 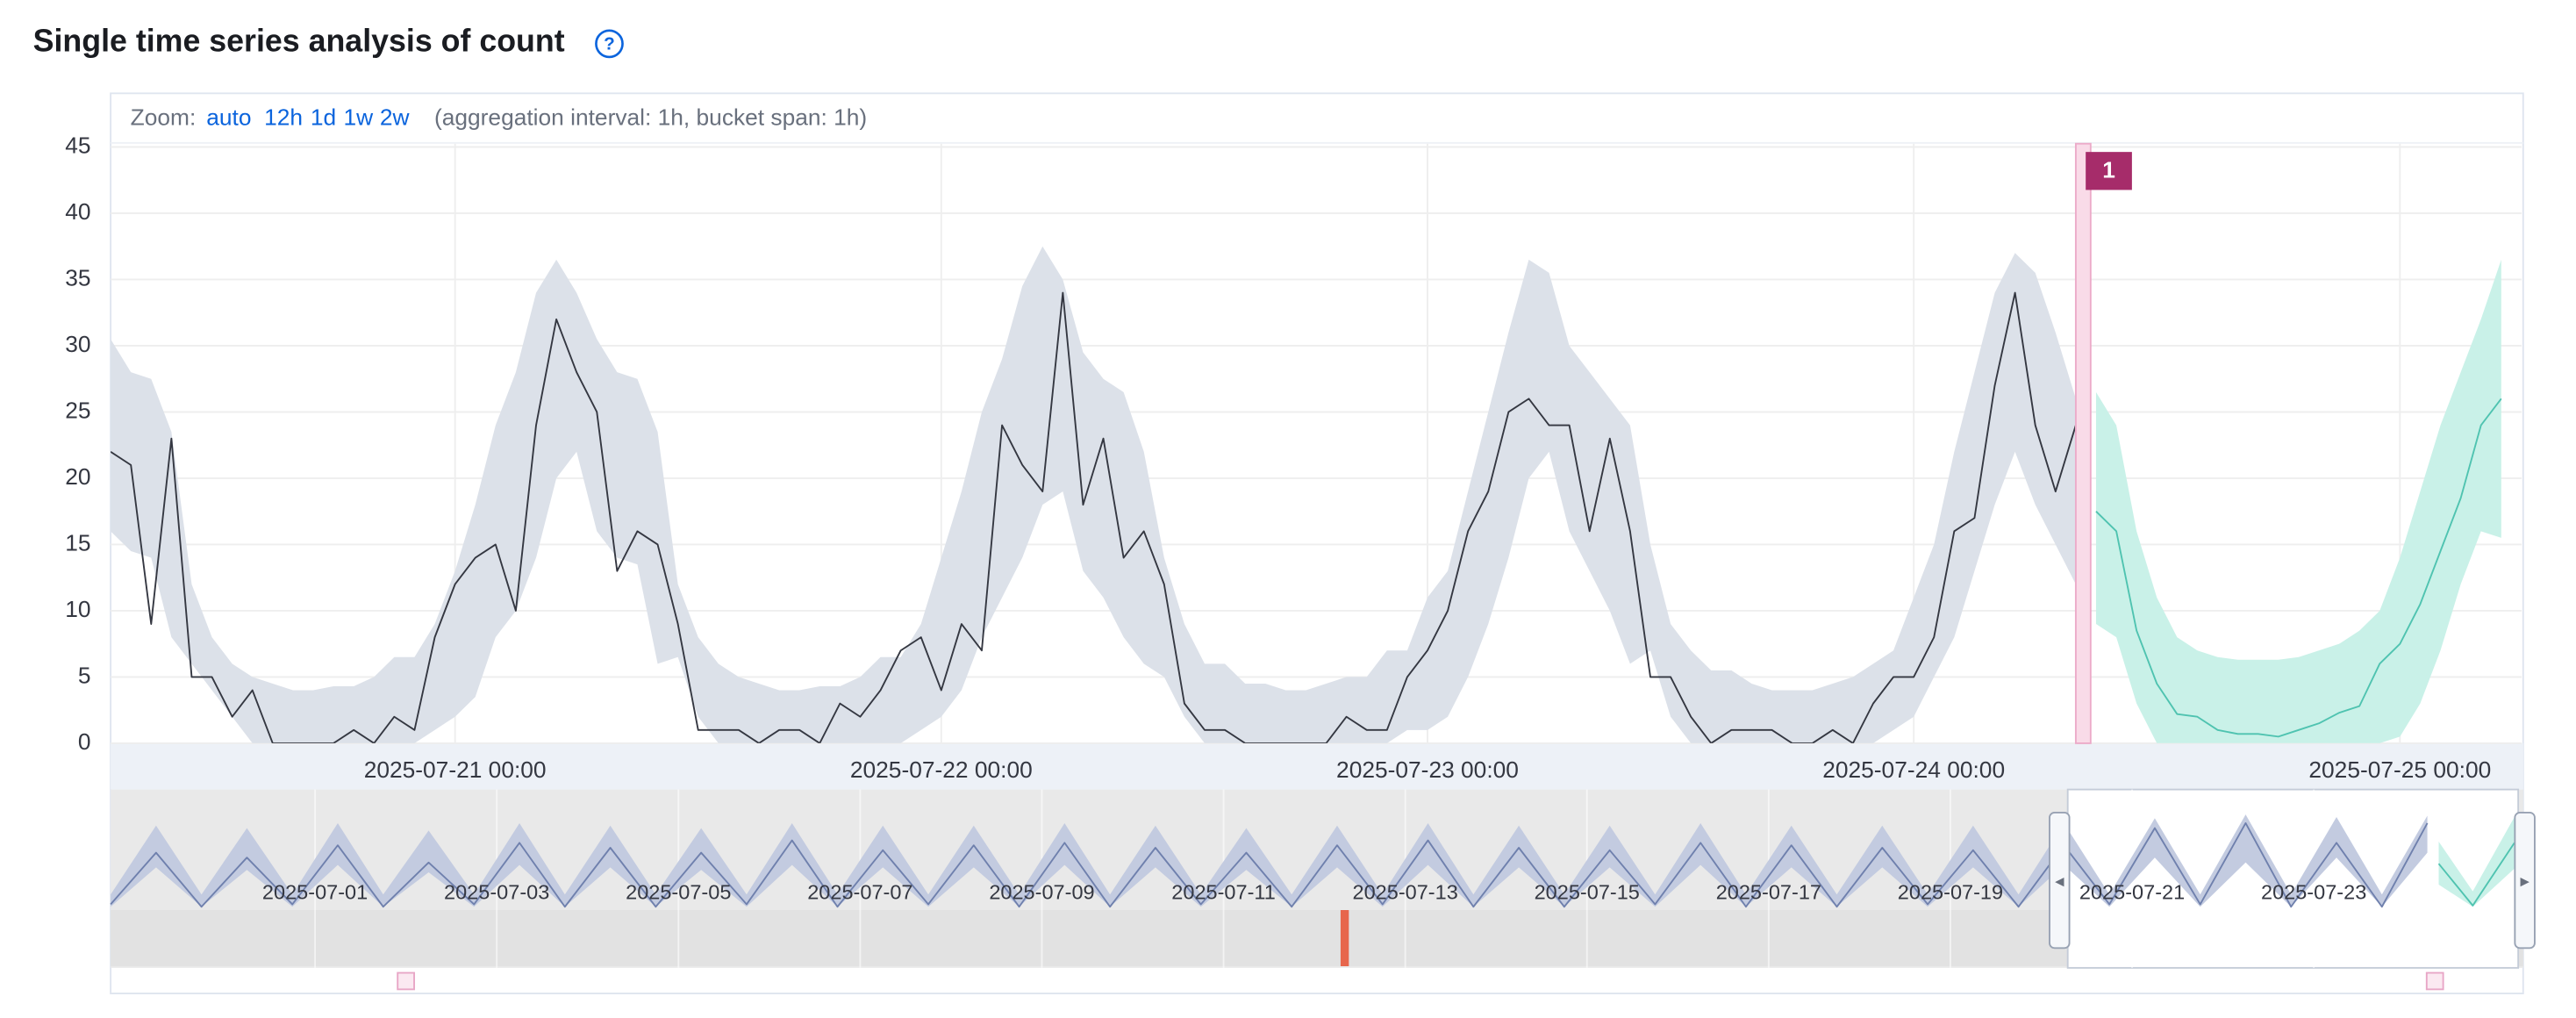 What do you see at coordinates (1427, 770) in the screenshot?
I see `x-tick-label: 2025-07-23 00:00` at bounding box center [1427, 770].